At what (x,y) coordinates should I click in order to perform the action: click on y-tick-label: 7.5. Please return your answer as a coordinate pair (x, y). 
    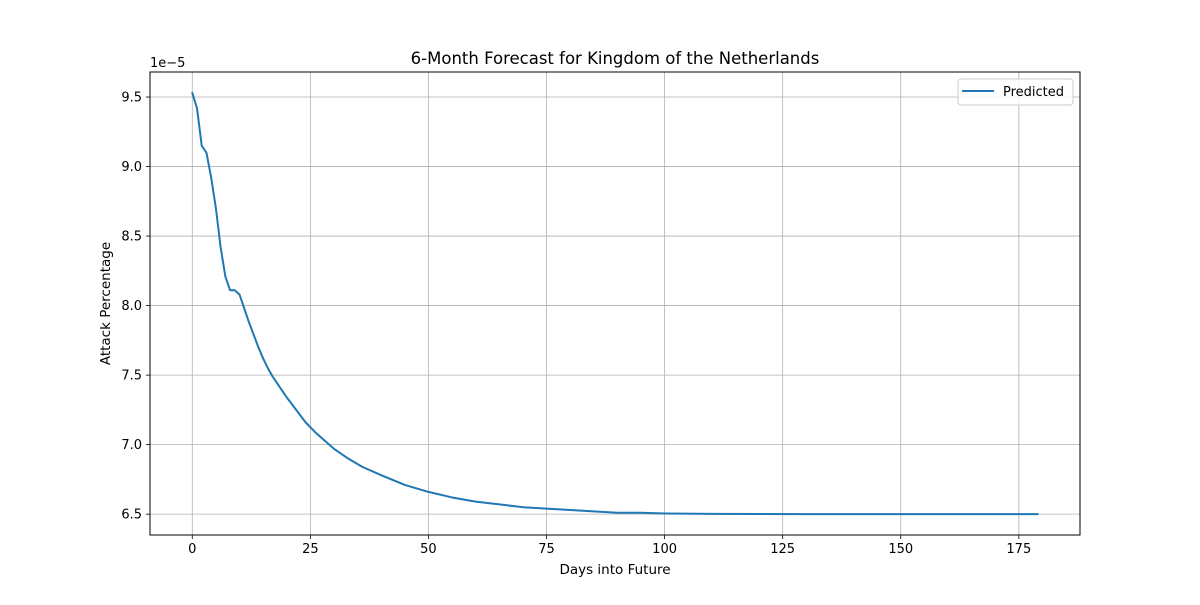
    Looking at the image, I should click on (131, 376).